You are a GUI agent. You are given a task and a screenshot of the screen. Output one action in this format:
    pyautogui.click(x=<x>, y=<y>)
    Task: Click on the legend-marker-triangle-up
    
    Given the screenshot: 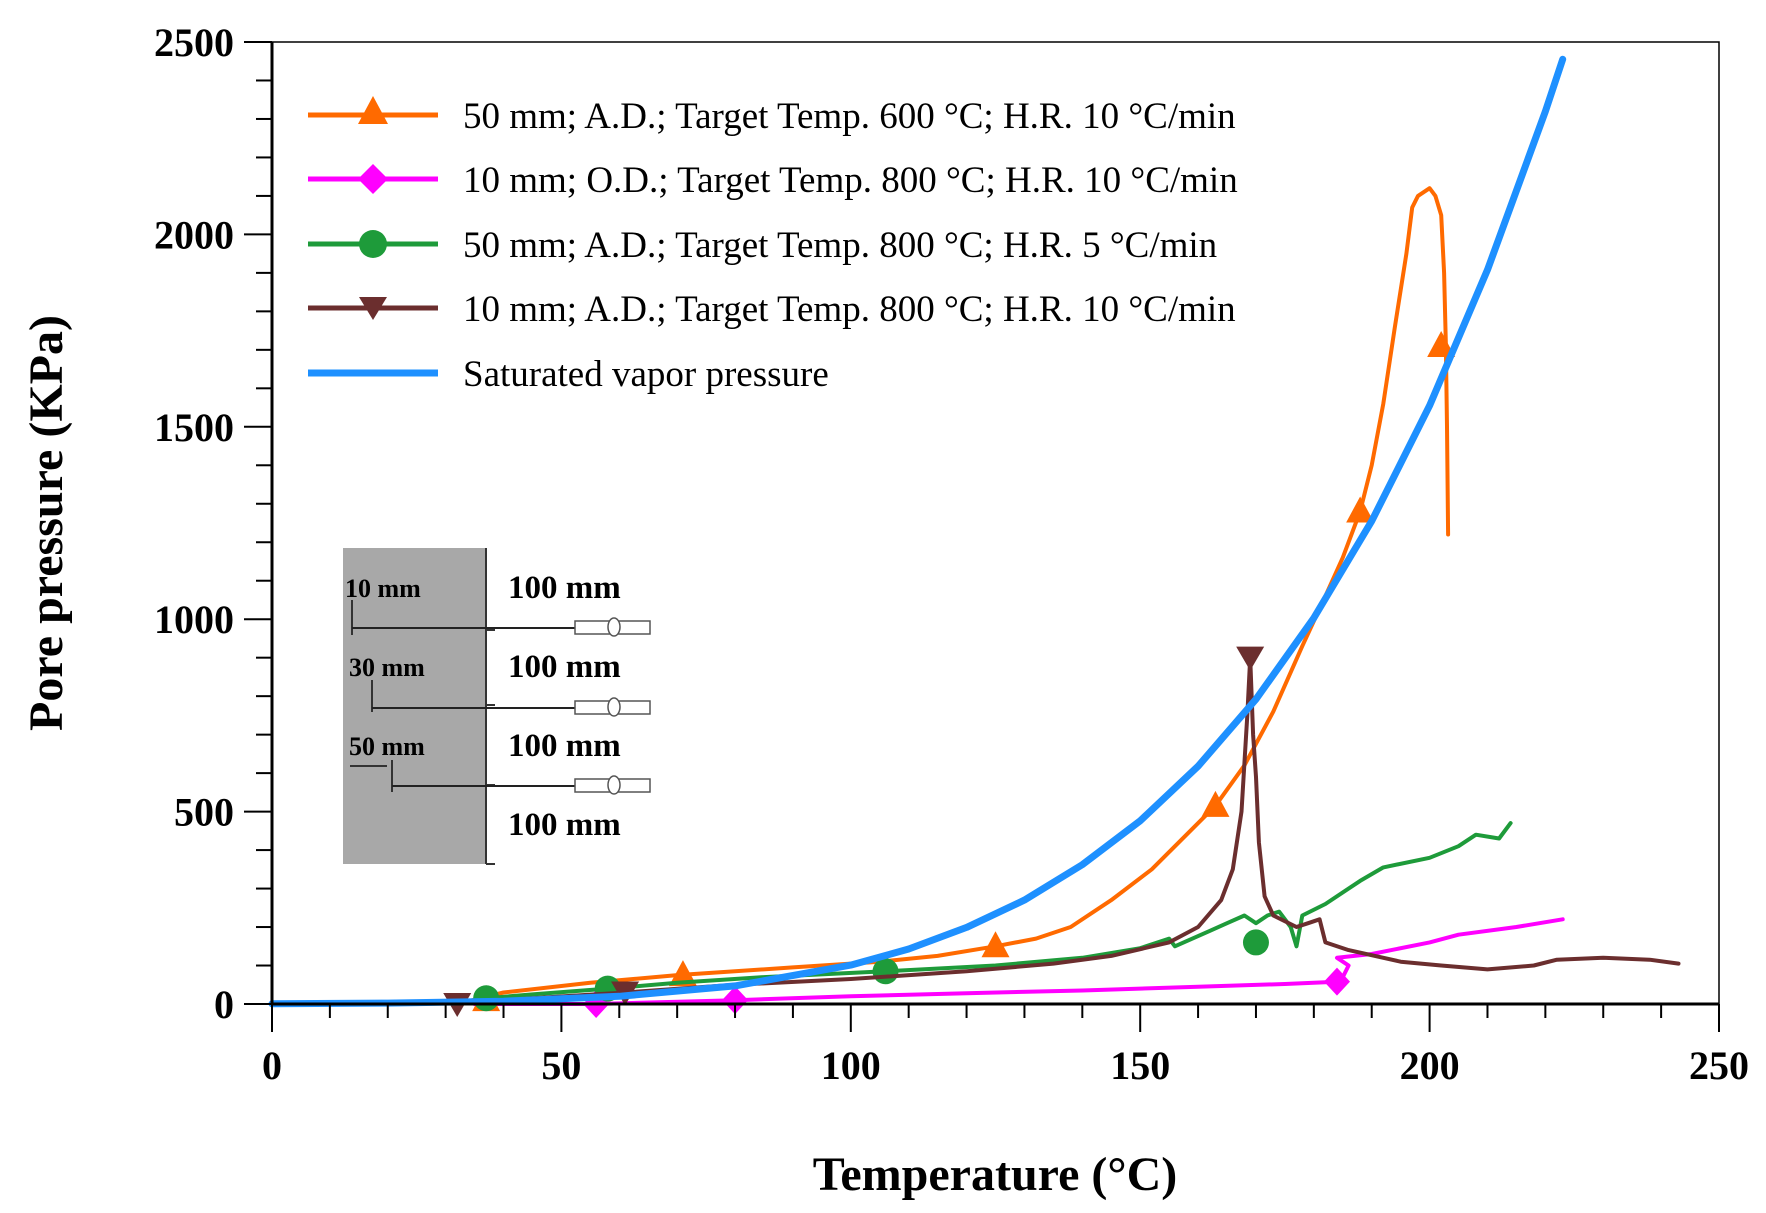 What is the action you would take?
    pyautogui.click(x=373, y=110)
    